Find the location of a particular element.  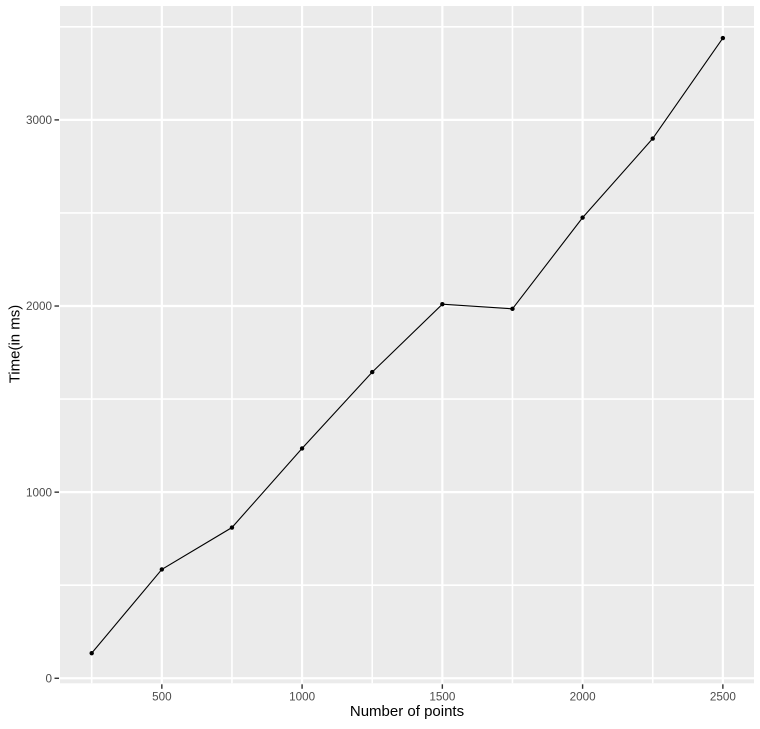

y-tick-label: 0 is located at coordinates (48, 678).